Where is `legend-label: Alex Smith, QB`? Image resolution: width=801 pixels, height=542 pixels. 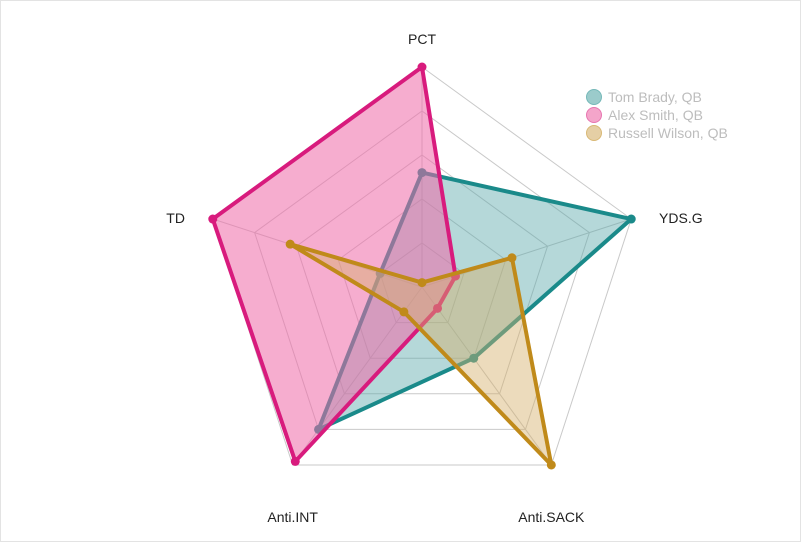 legend-label: Alex Smith, QB is located at coordinates (655, 115).